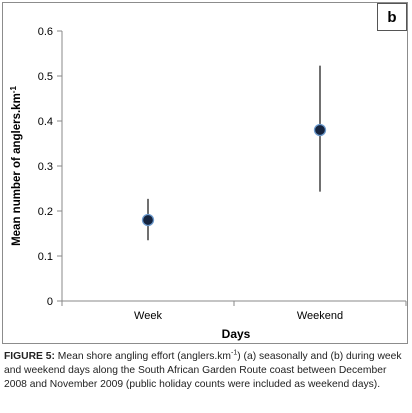 This screenshot has height=413, width=412. Describe the element at coordinates (45, 77) in the screenshot. I see `y-tick-label: 0.5` at that location.